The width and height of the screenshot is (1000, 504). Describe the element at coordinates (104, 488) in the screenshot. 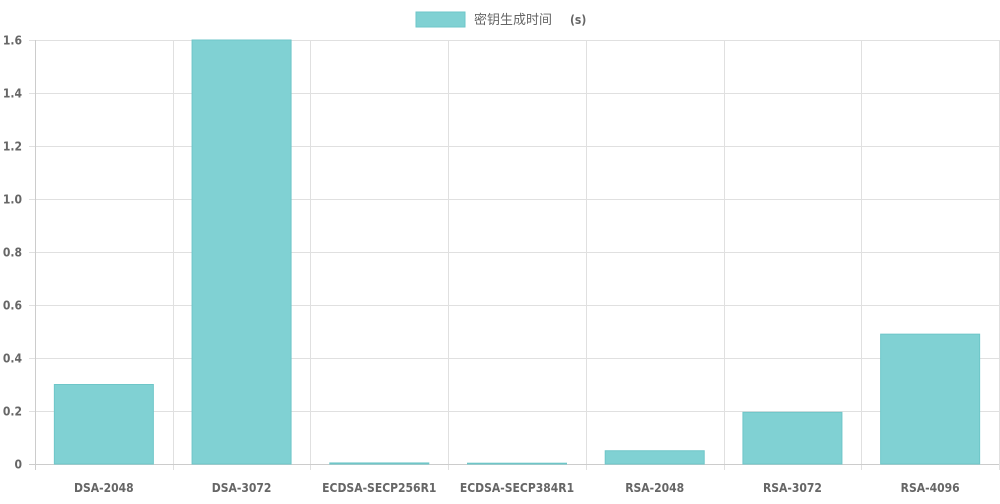

I see `x-tick-label: DSA-2048` at that location.